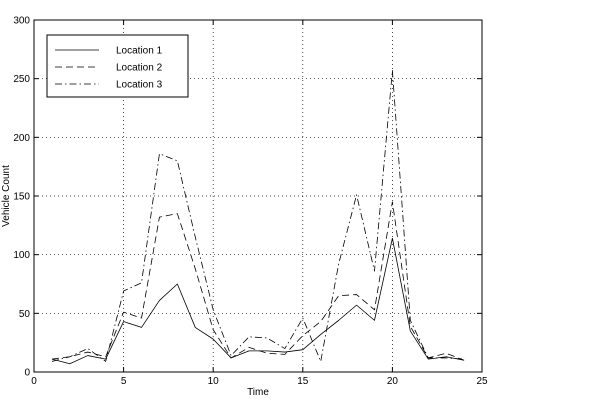  Describe the element at coordinates (6, 196) in the screenshot. I see `y-axis-title: Vehicle Count` at that location.